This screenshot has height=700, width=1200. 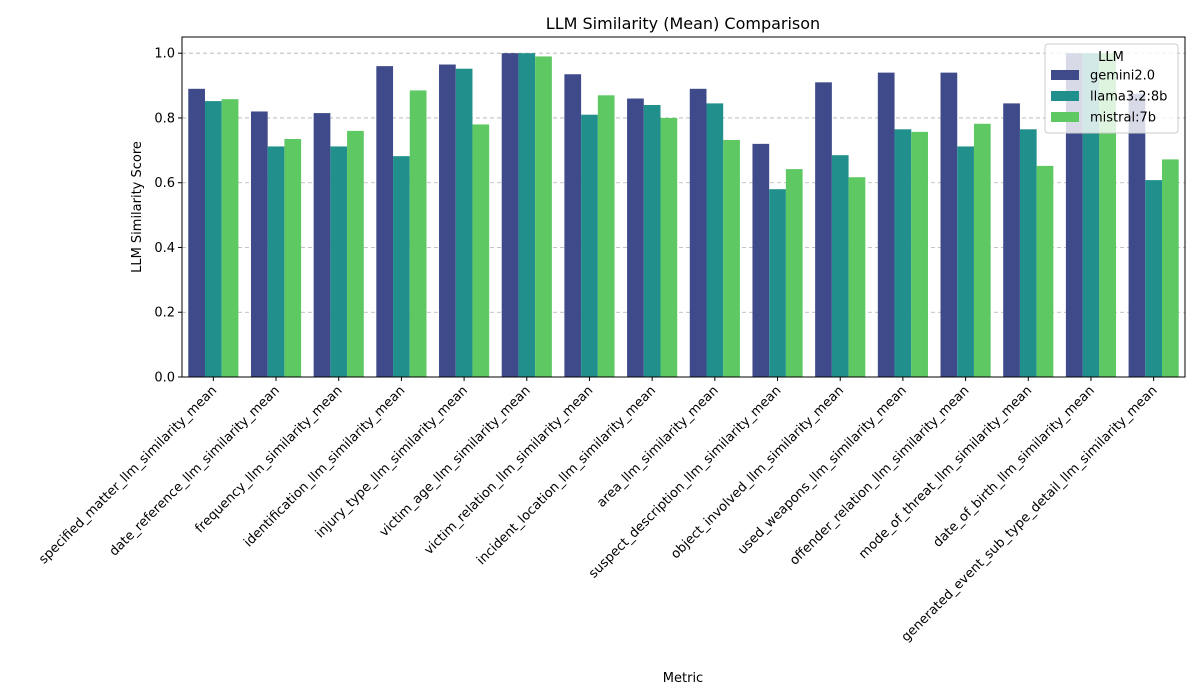 I want to click on chart-title: LLM Similarity (Mean) Comparison, so click(x=683, y=23).